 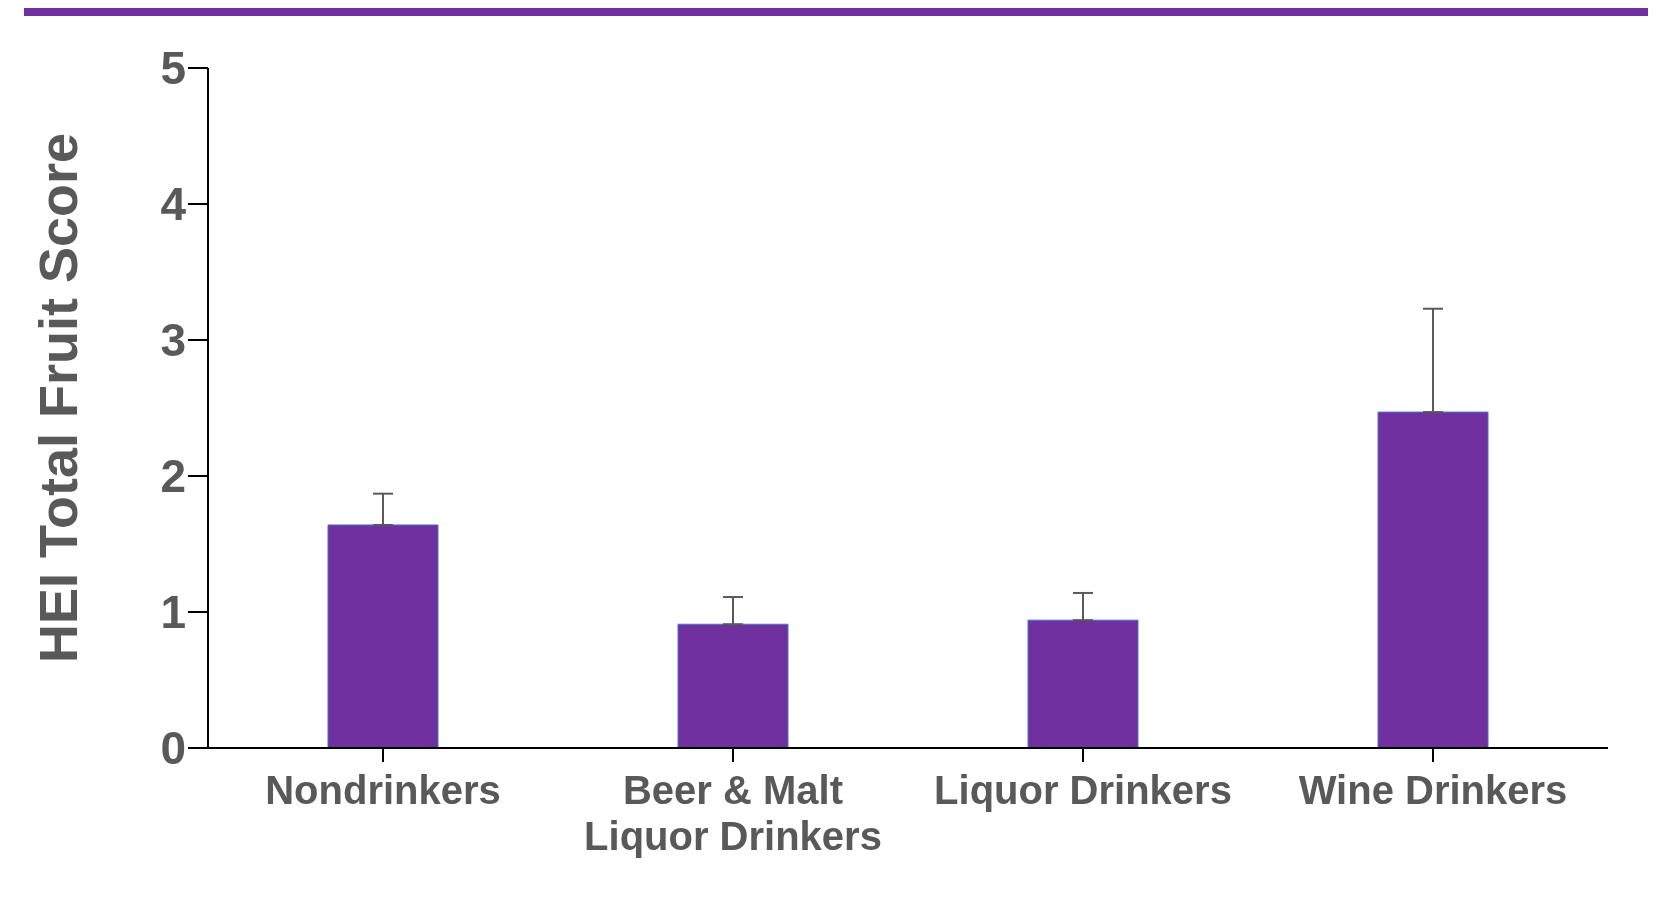 I want to click on x-tick-label: Wine Drinkers, so click(x=1433, y=790).